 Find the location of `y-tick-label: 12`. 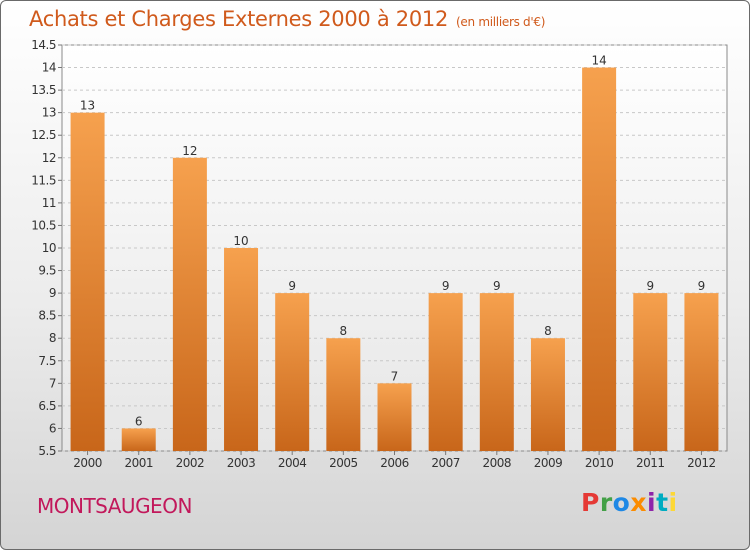

y-tick-label: 12 is located at coordinates (49, 158).